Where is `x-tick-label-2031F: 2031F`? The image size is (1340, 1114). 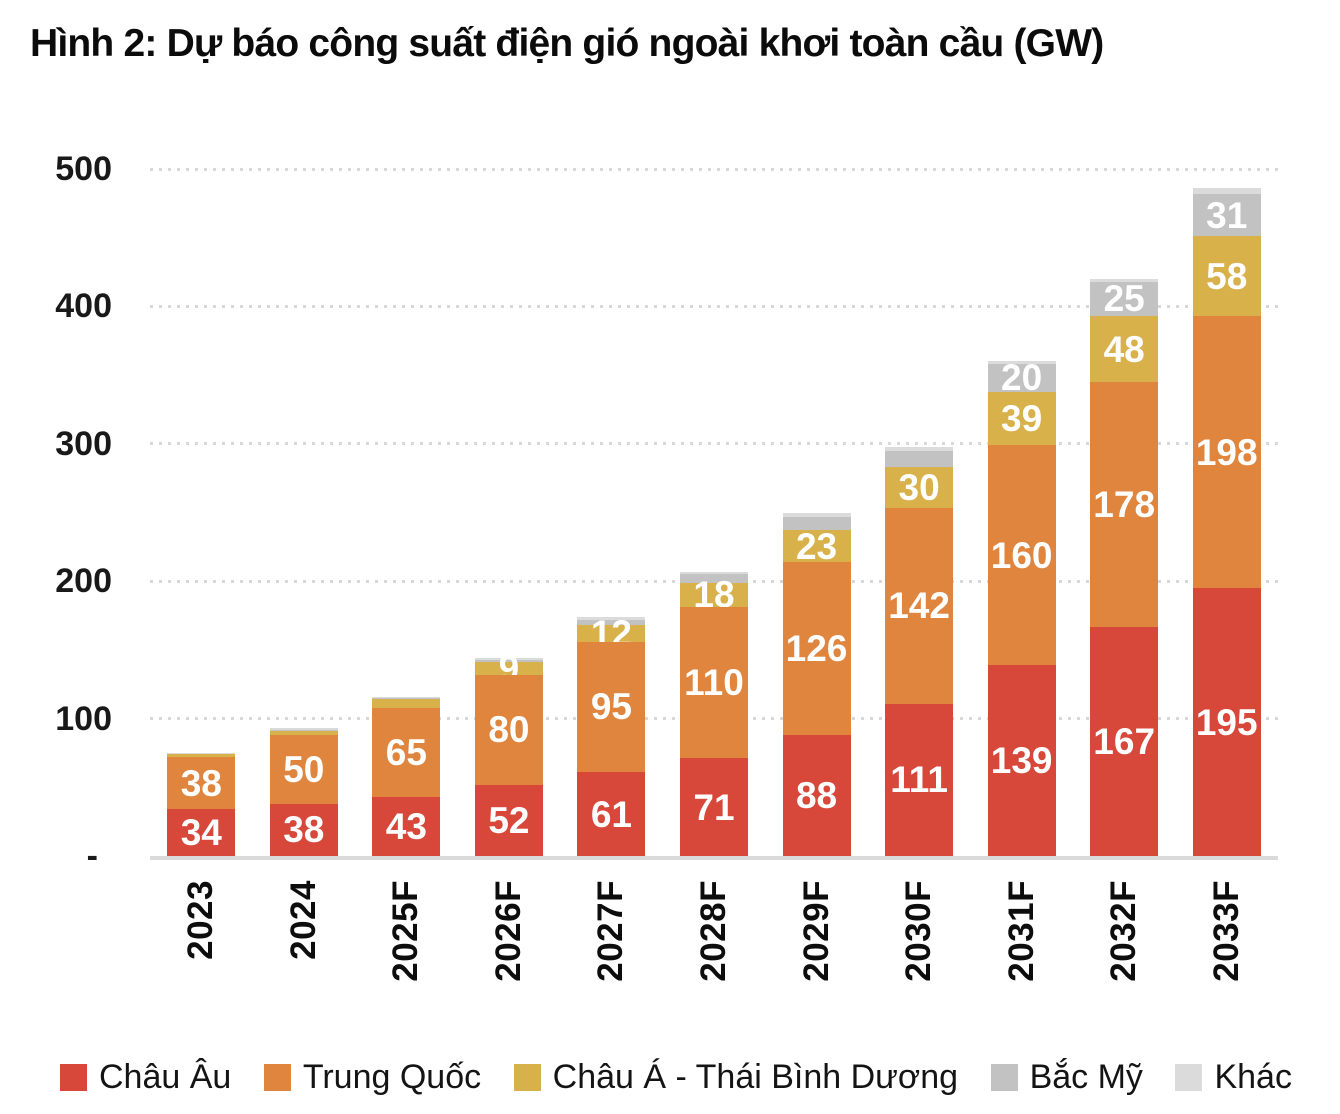
x-tick-label-2031F: 2031F is located at coordinates (1021, 965).